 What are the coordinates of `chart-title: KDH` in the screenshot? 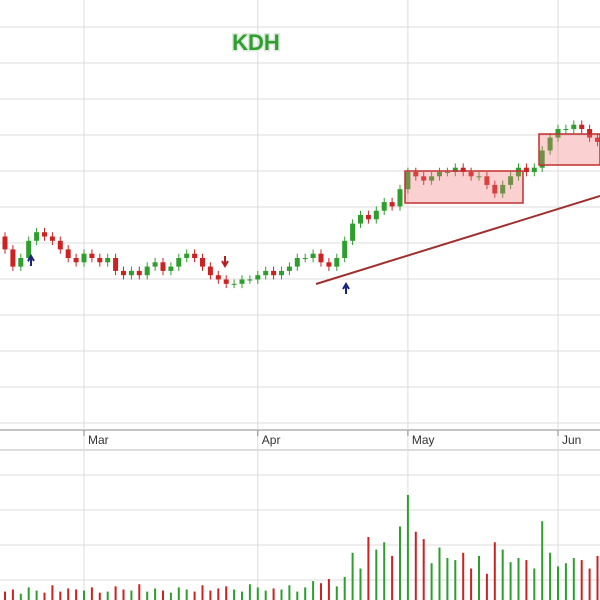 It's located at (256, 42).